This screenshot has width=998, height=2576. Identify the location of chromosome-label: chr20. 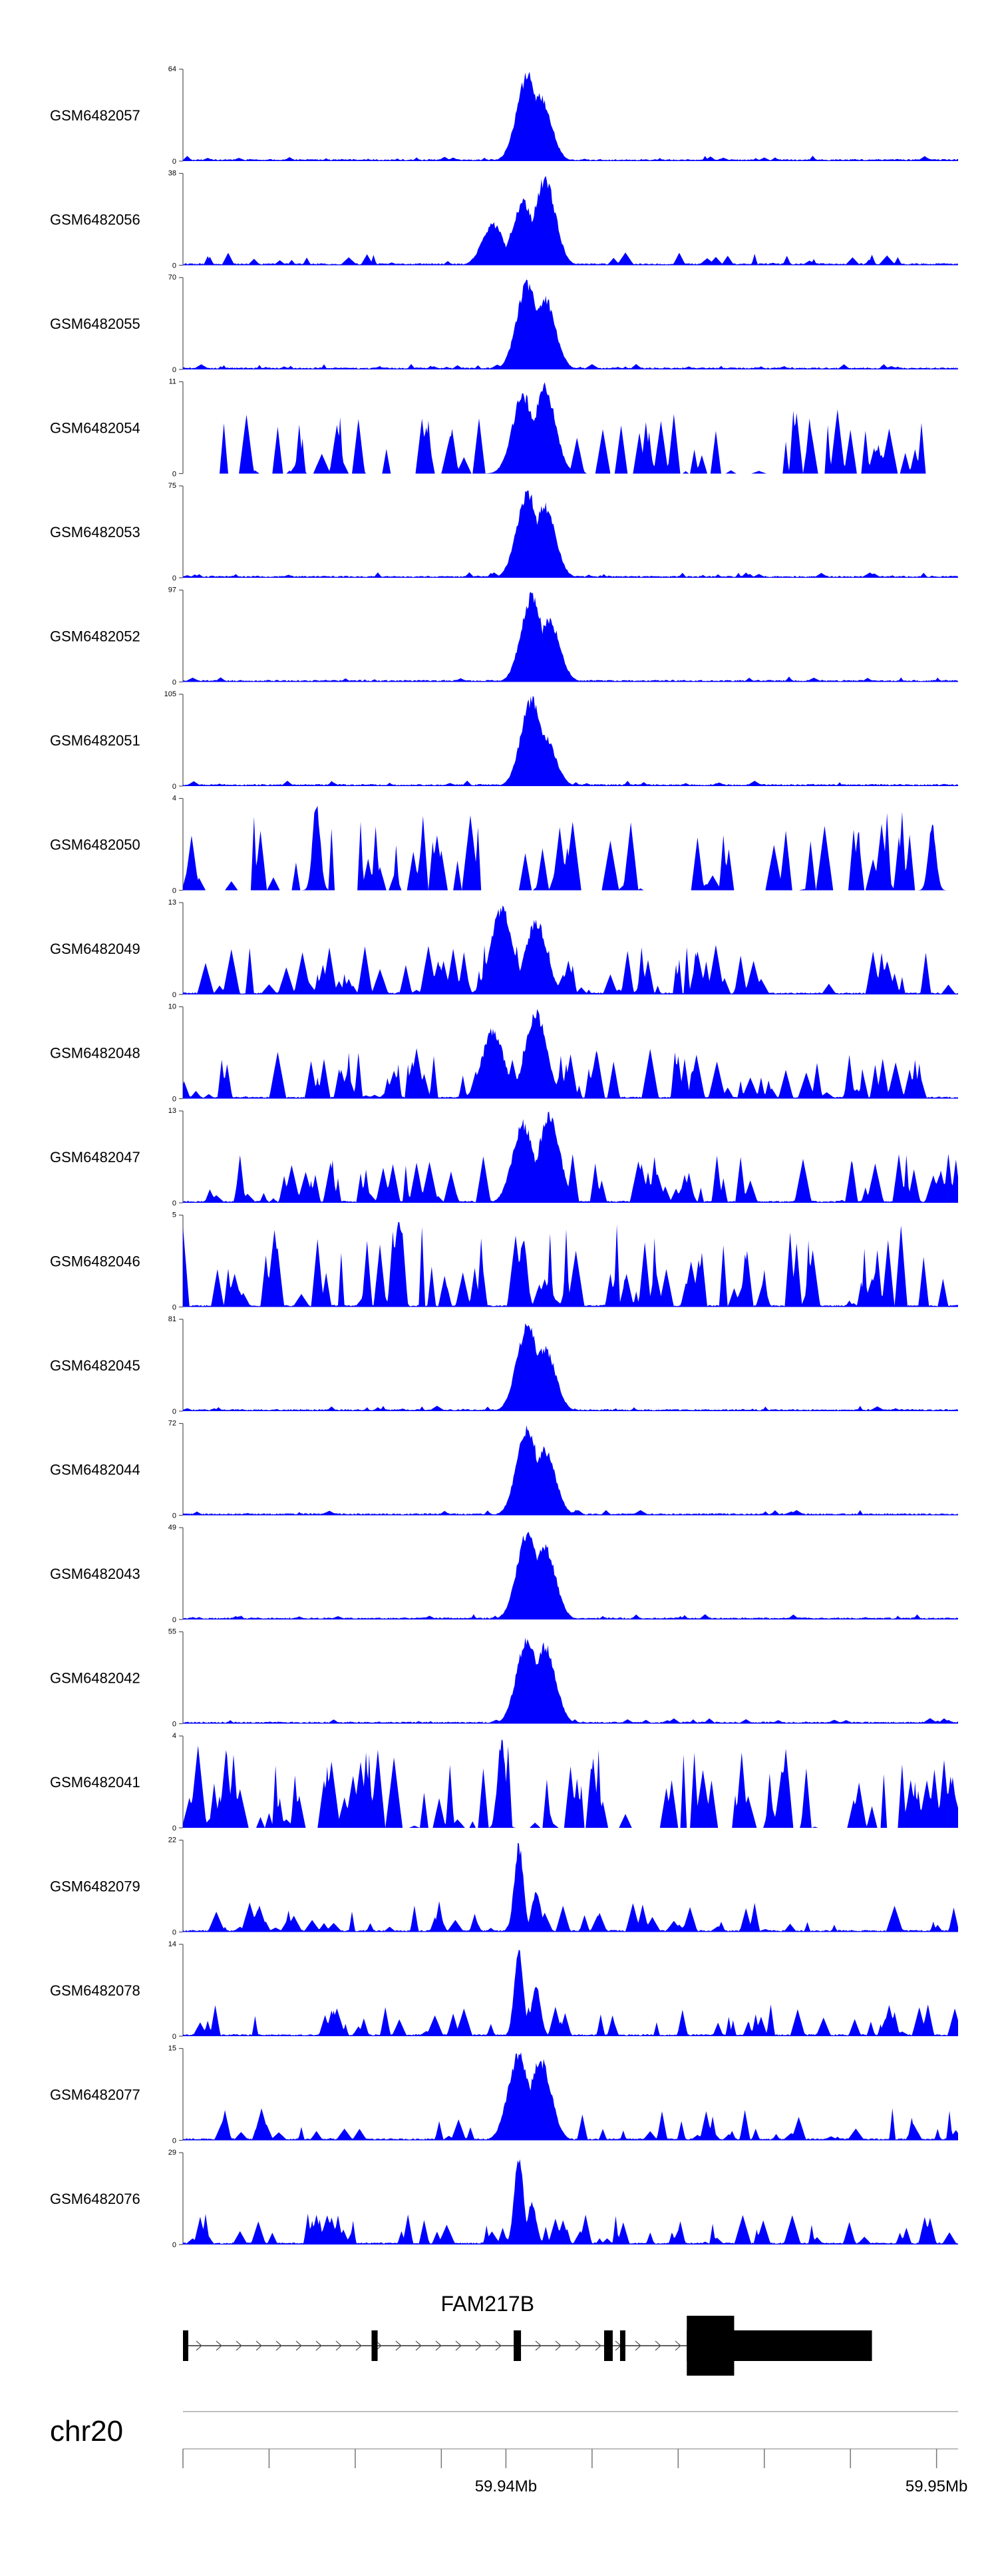
(86, 2431).